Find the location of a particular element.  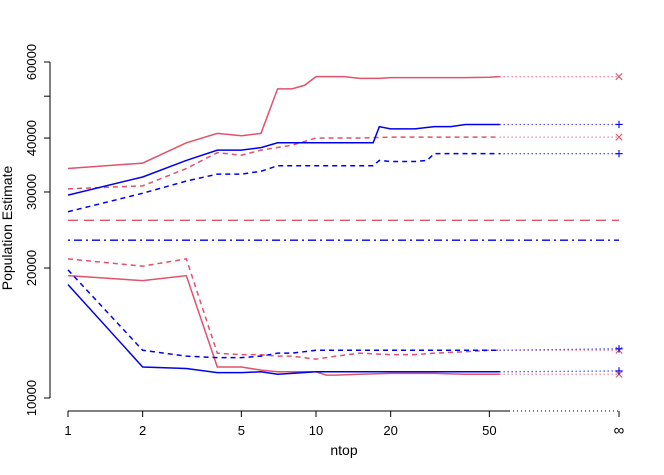

x-axis-label: ntop is located at coordinates (343, 450).